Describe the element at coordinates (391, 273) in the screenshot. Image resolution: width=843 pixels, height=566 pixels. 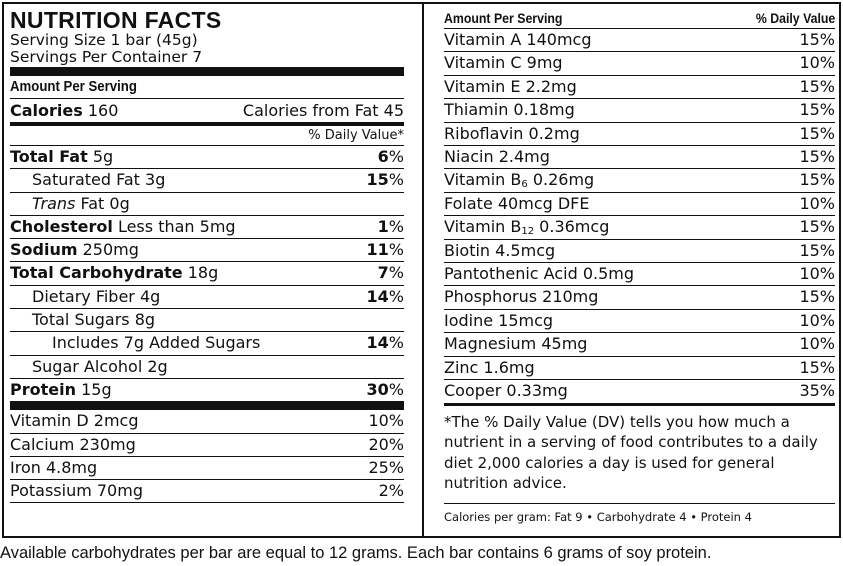
I see `nutrient-daily-value: 7%` at that location.